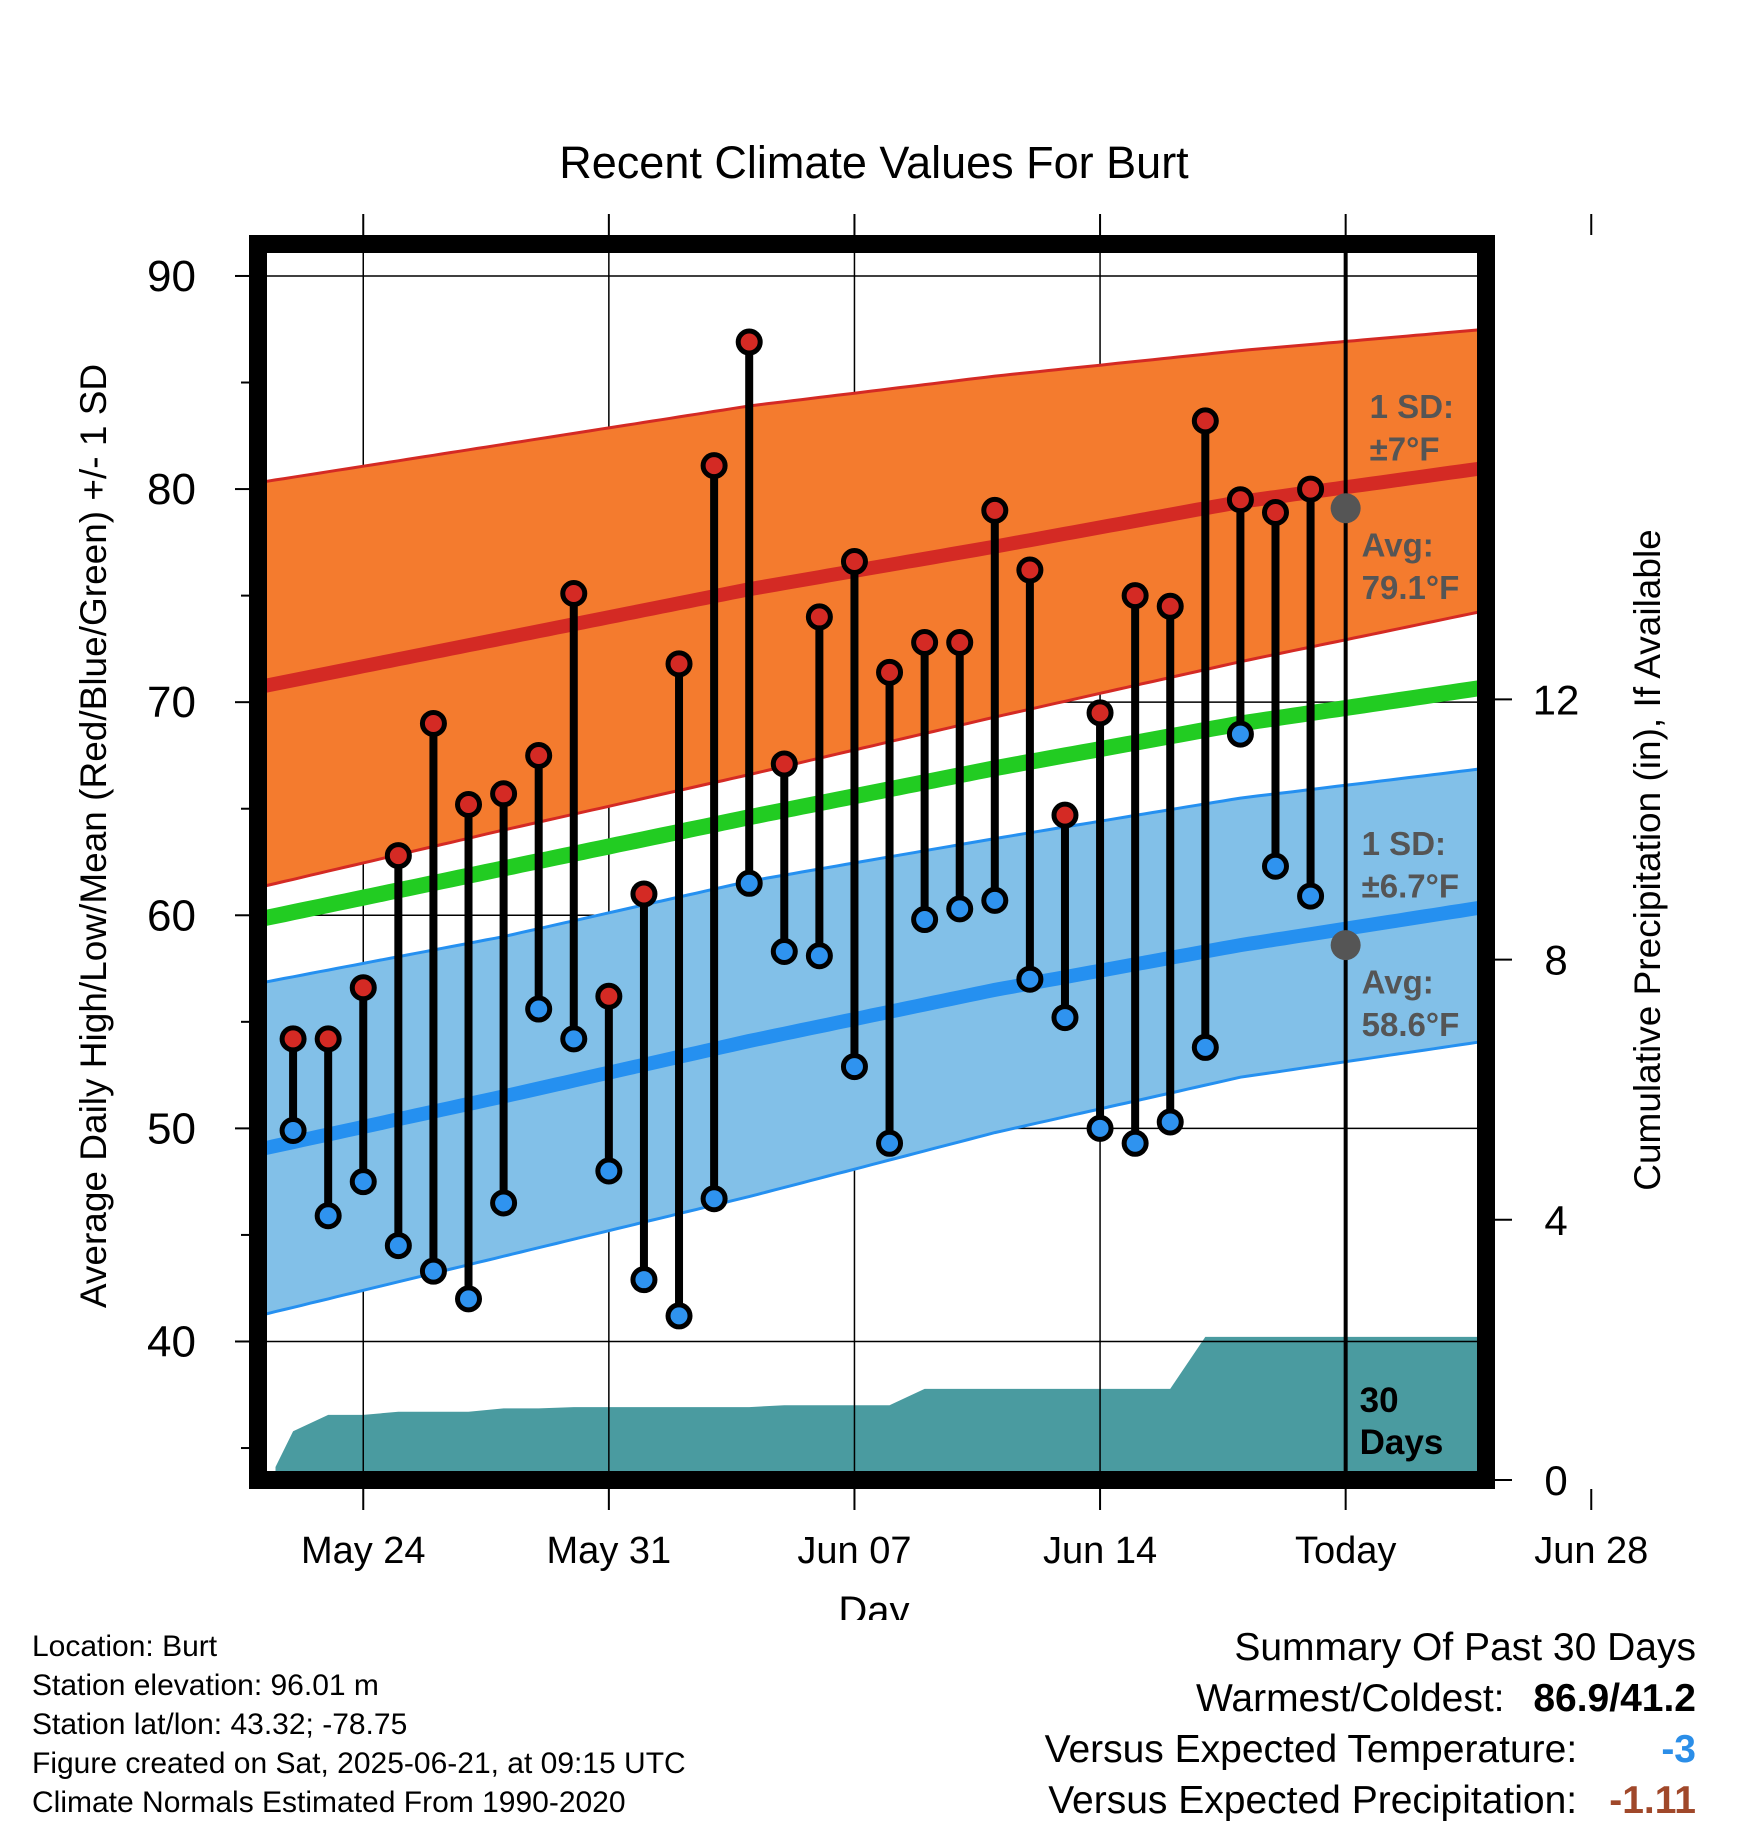 Image resolution: width=1748 pixels, height=1828 pixels. Describe the element at coordinates (1591, 1551) in the screenshot. I see `x-tick-label: Jun 28` at that location.